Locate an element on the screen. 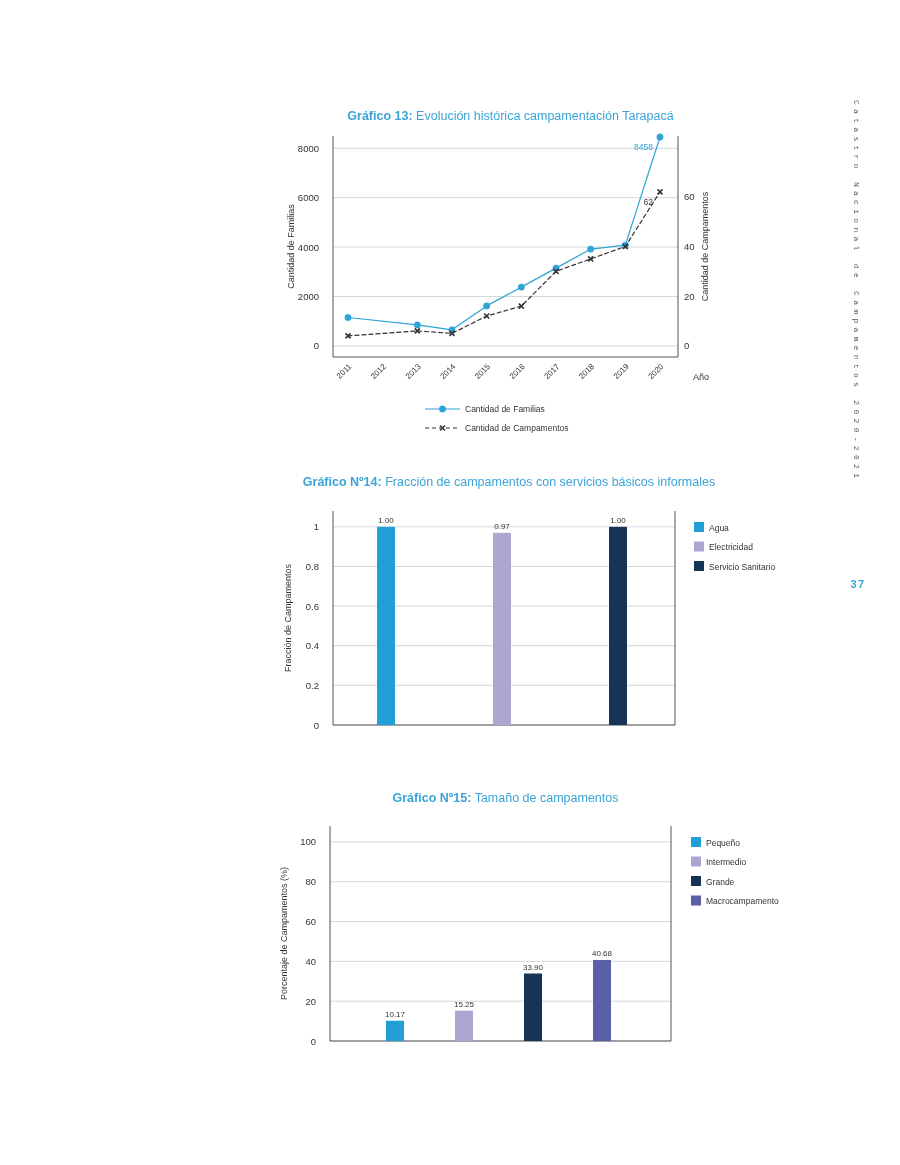 The height and width of the screenshot is (1165, 900). y-tick-label: 40 is located at coordinates (310, 961).